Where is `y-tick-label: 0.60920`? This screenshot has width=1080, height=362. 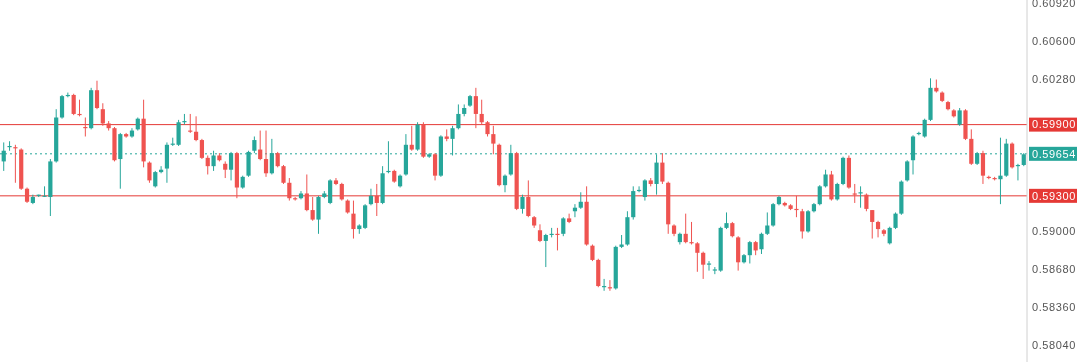
y-tick-label: 0.60920 is located at coordinates (1054, 5).